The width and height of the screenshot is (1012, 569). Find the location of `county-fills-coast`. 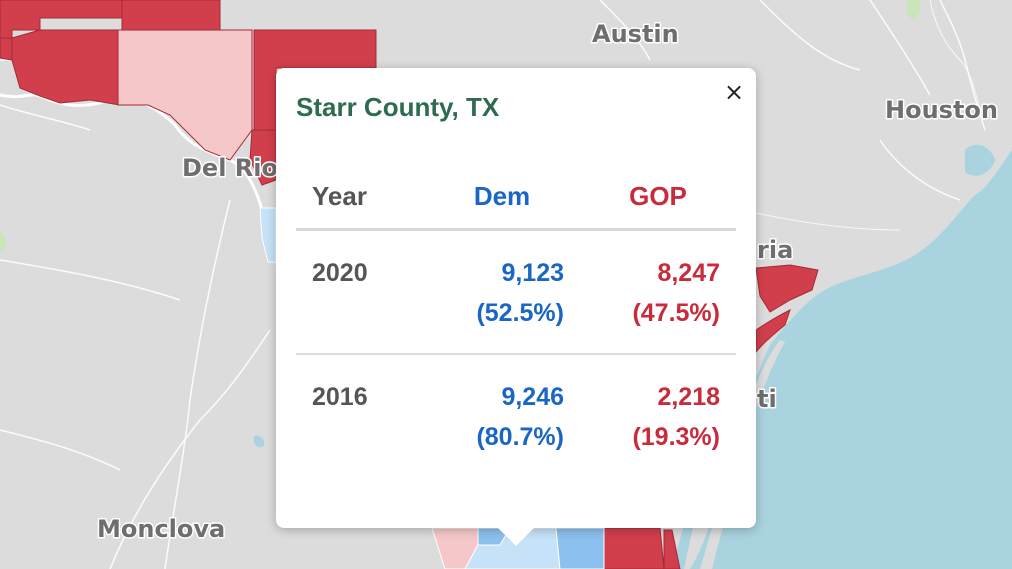

county-fills-coast is located at coordinates (711, 416).